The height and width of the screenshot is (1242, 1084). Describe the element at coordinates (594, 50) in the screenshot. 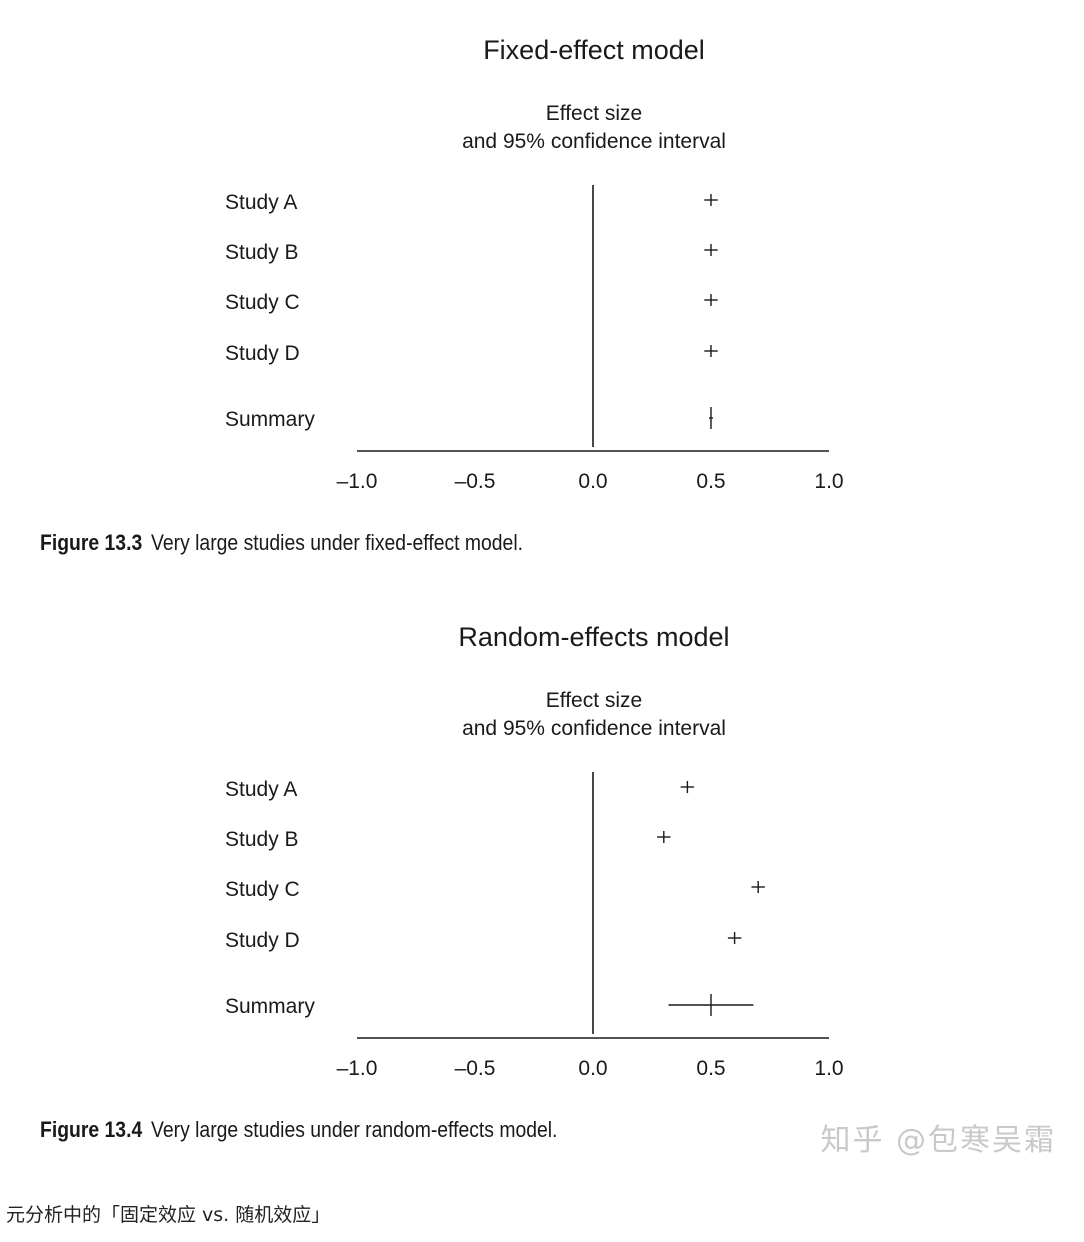

I see `chart-title: Fixed-effect model` at that location.